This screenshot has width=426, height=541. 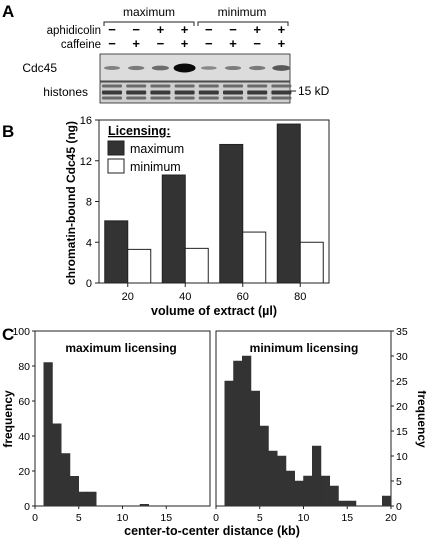 What do you see at coordinates (391, 518) in the screenshot?
I see `x-tick-label: 20` at bounding box center [391, 518].